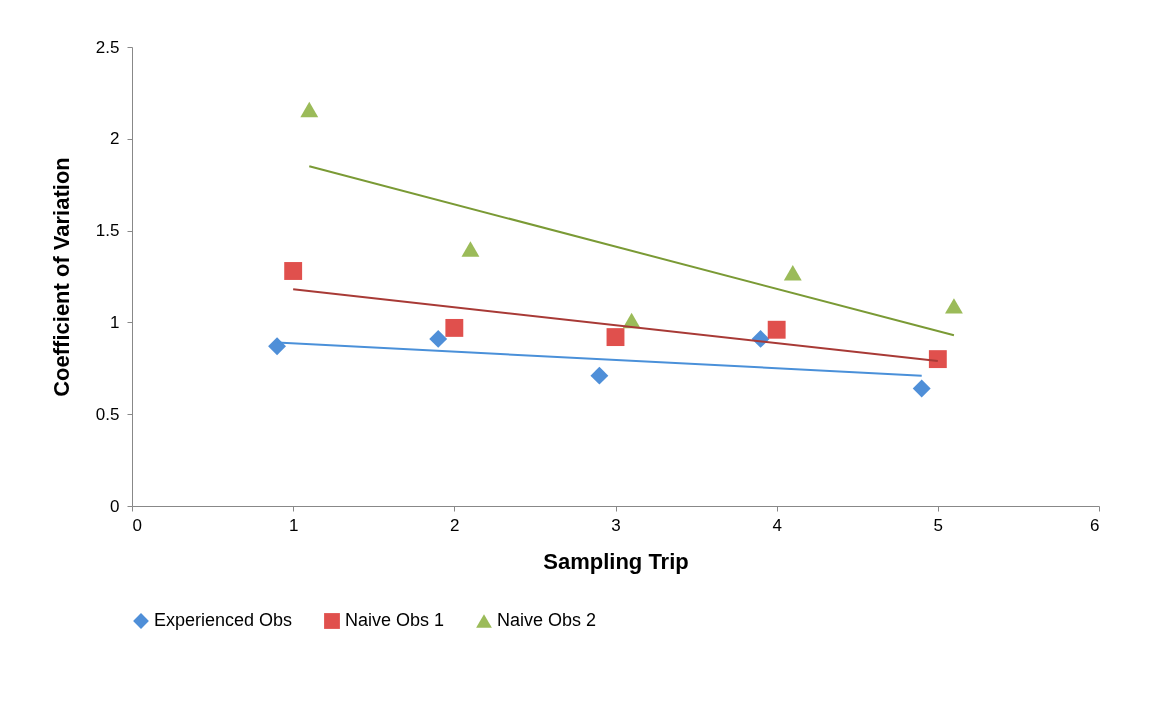 The image size is (1153, 710). Describe the element at coordinates (115, 322) in the screenshot. I see `y-tick-label: 1` at that location.